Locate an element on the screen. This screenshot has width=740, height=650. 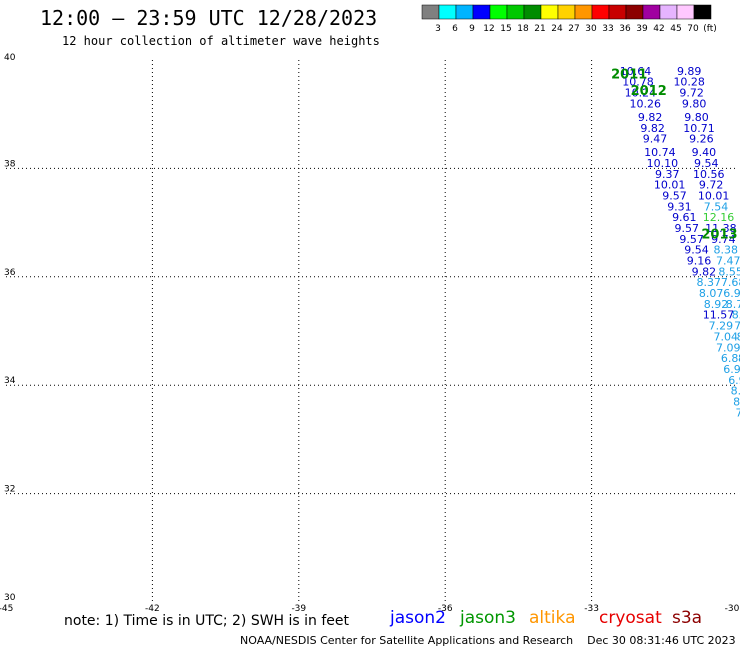
swh-value-label: 7.6 is located at coordinates (737, 326).